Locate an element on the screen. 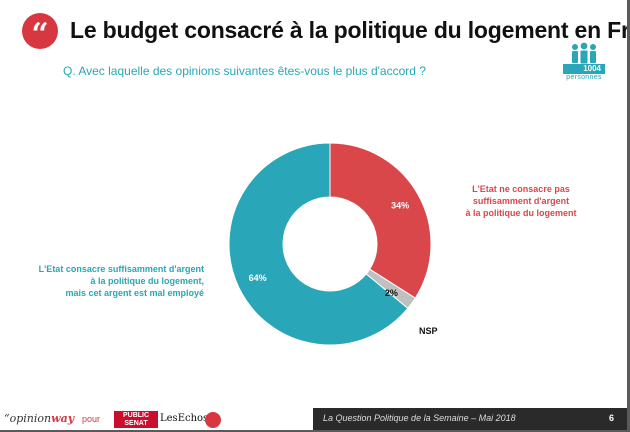 This screenshot has width=630, height=432. slice-value-label: 2% is located at coordinates (391, 293).